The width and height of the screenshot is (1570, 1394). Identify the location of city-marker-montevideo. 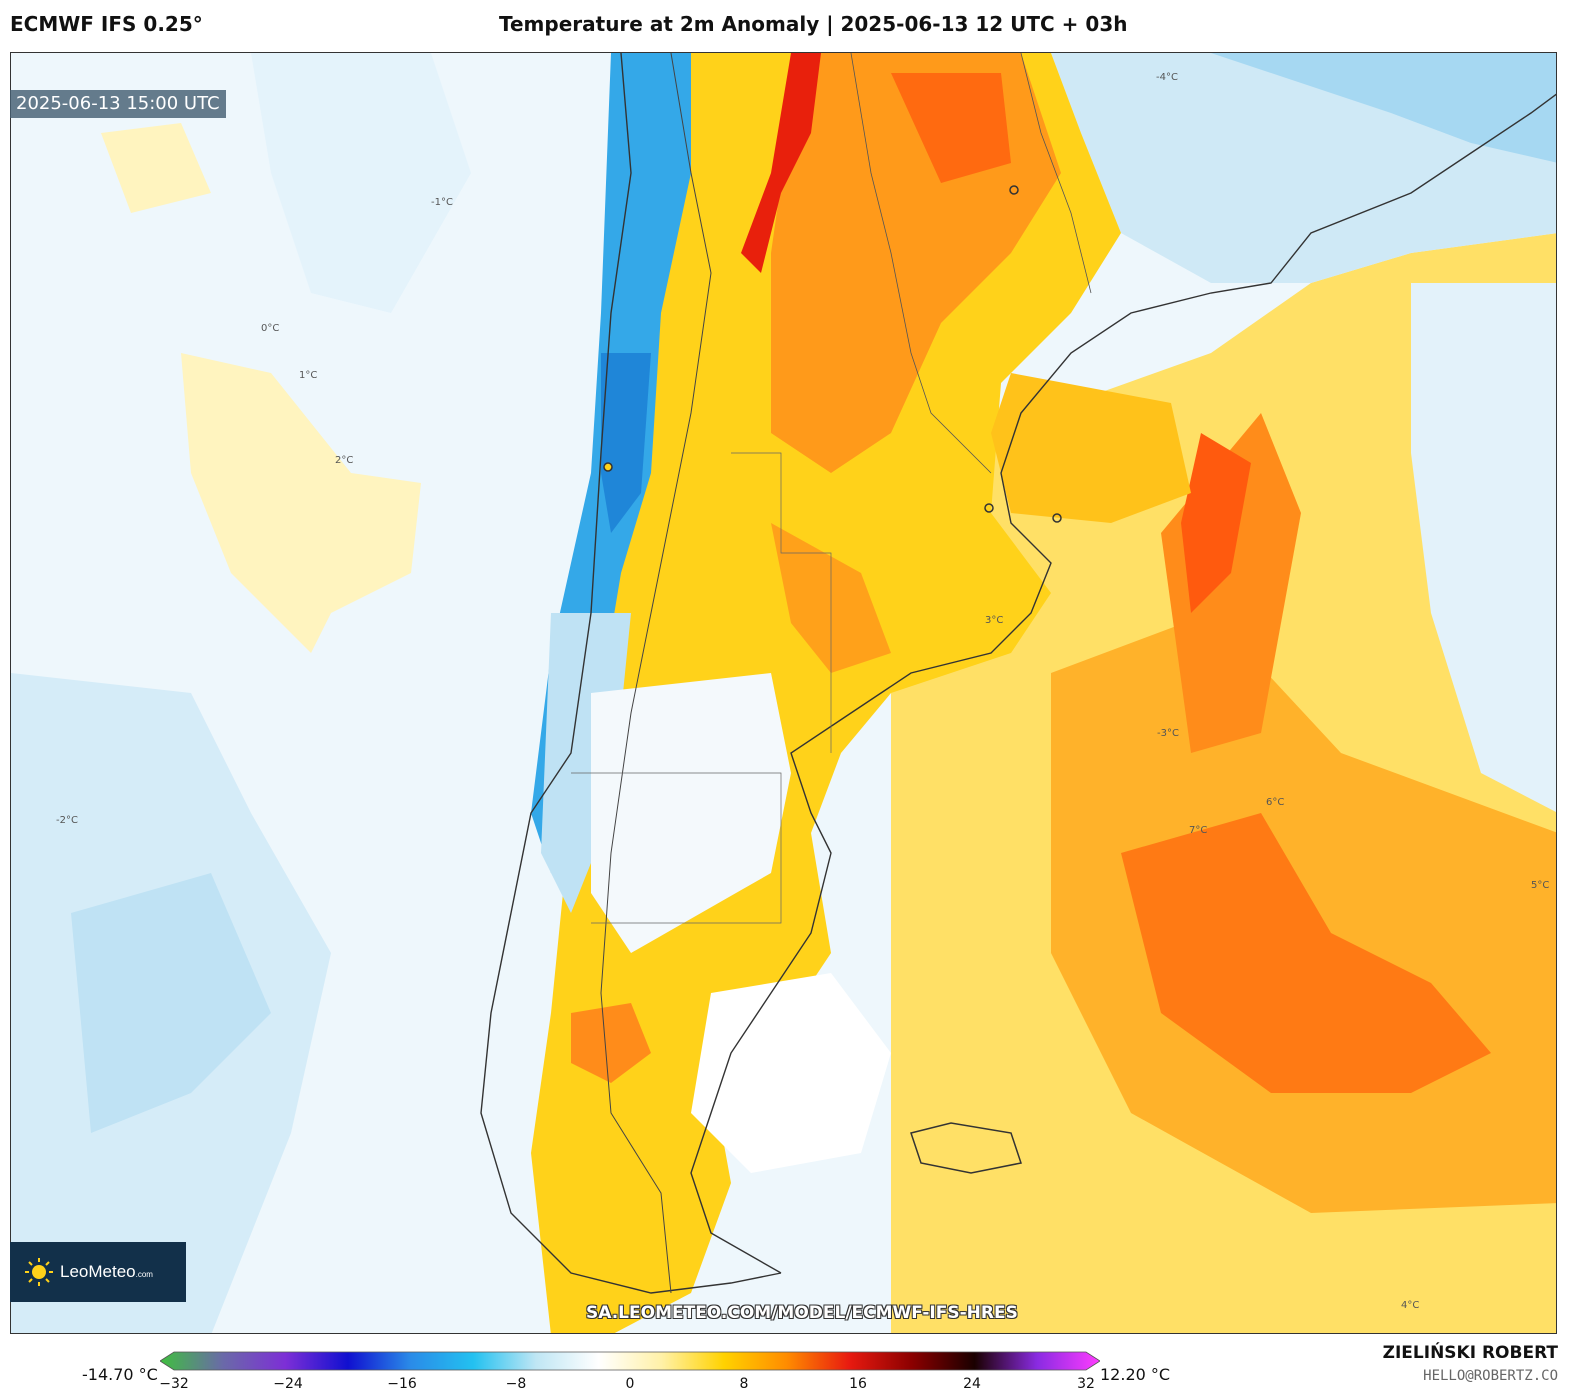
(1057, 518).